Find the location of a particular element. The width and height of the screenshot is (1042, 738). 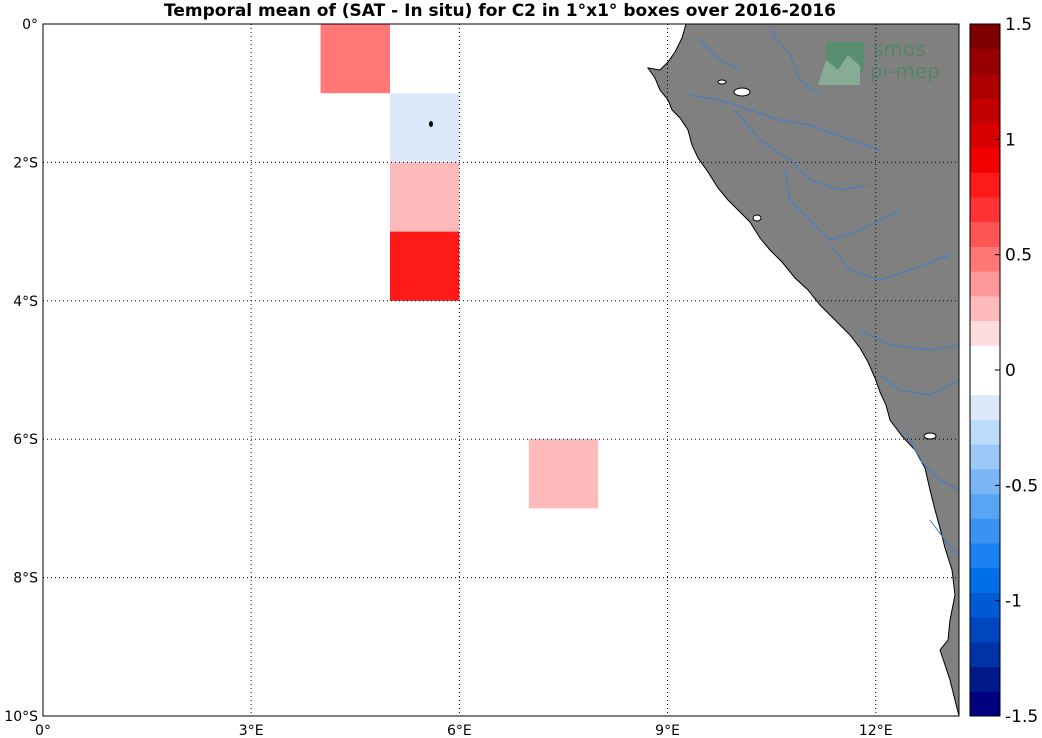

lon-tick-label: 6°E is located at coordinates (459, 730).